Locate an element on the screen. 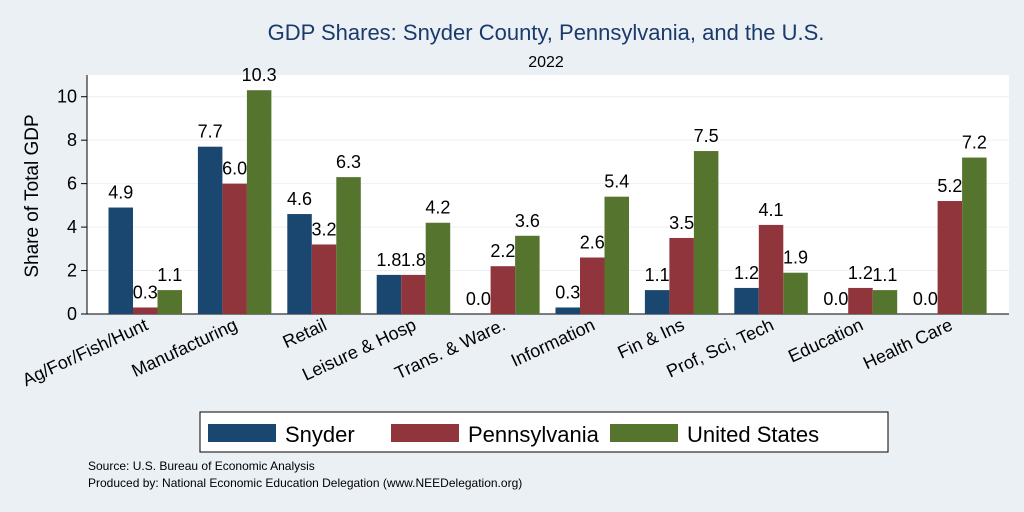  data-label: 10.3 is located at coordinates (259, 75).